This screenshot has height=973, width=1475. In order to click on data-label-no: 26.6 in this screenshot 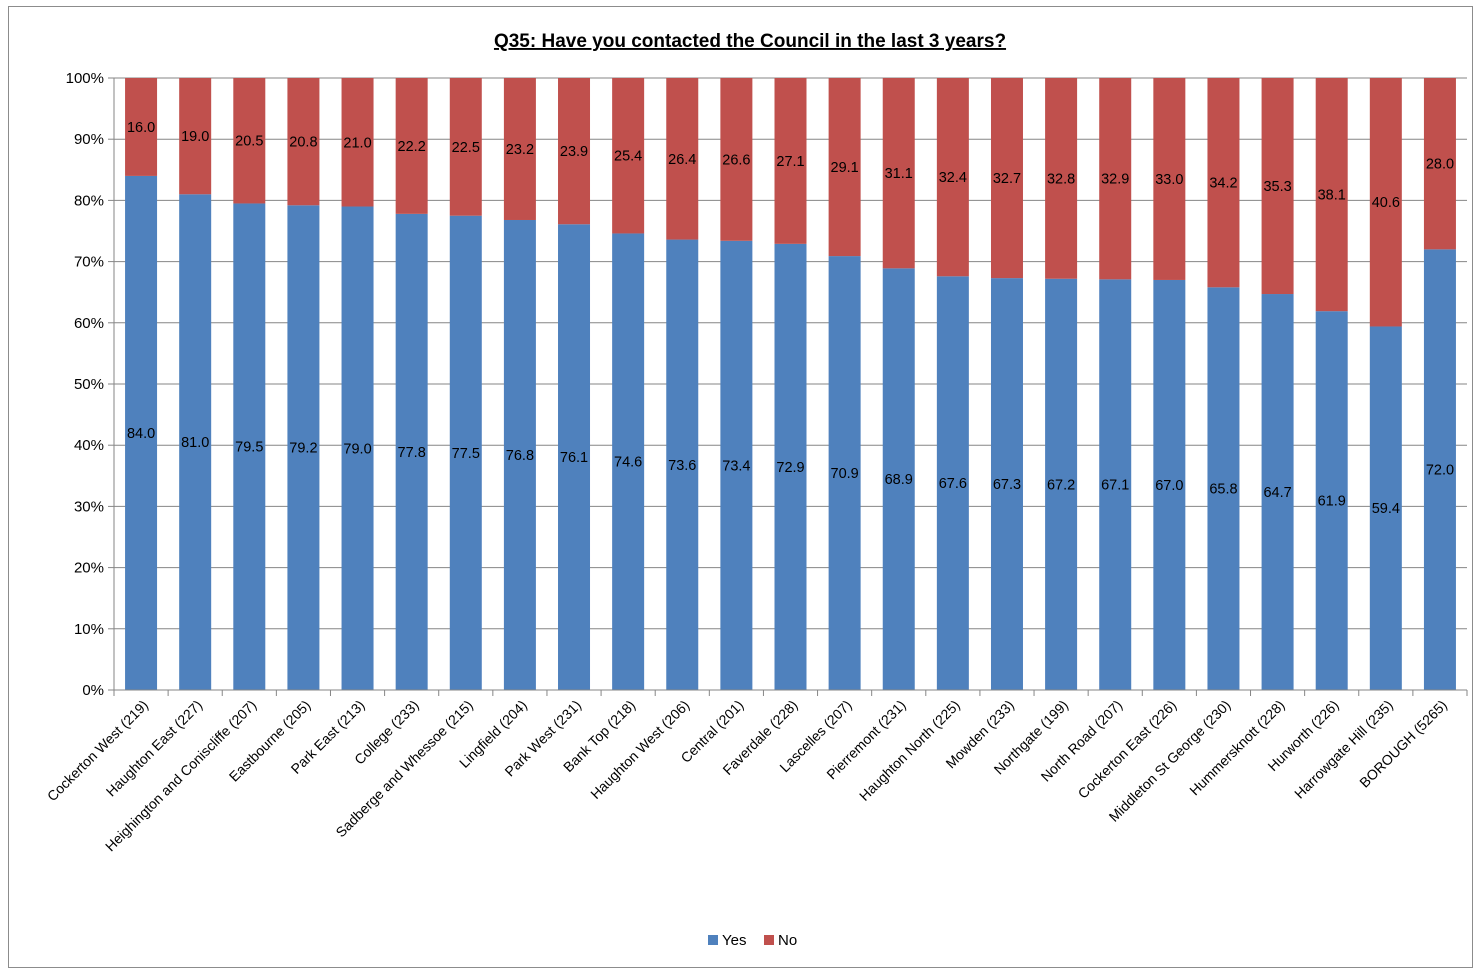, I will do `click(736, 160)`.